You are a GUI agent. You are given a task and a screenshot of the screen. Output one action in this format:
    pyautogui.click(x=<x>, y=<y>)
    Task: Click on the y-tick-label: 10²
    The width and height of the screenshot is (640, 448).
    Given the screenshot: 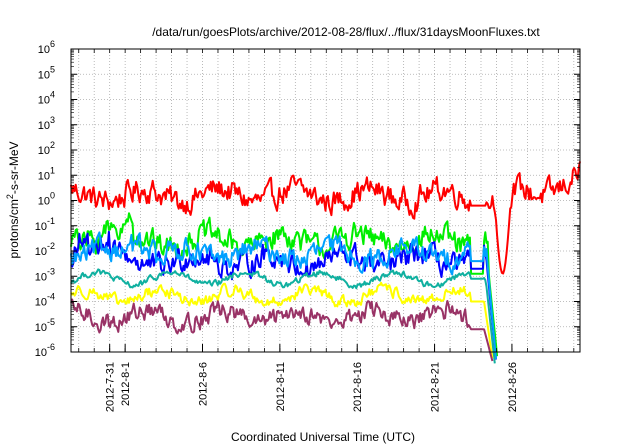 What is the action you would take?
    pyautogui.click(x=46, y=148)
    